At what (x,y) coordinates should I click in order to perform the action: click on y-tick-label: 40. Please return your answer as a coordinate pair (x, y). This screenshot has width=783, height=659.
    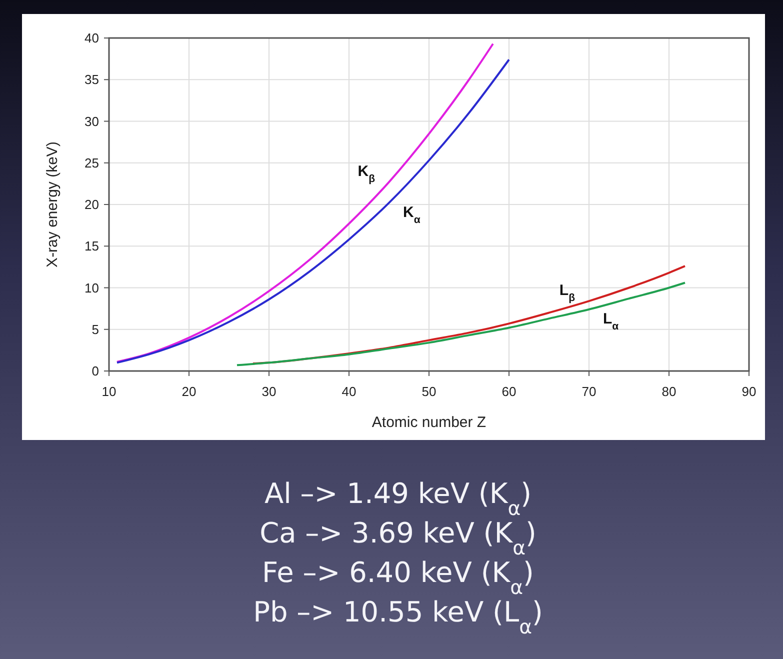
    Looking at the image, I should click on (91, 38).